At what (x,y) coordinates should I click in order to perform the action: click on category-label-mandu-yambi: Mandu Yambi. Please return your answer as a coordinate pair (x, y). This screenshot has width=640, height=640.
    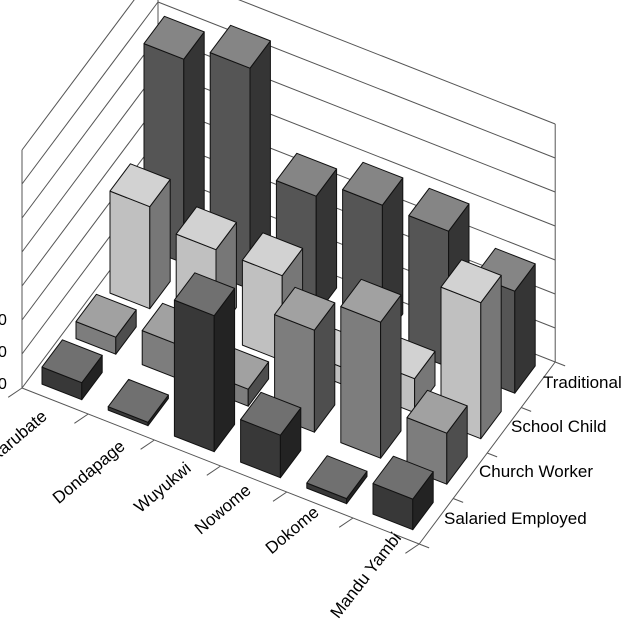
    Looking at the image, I should click on (366, 575).